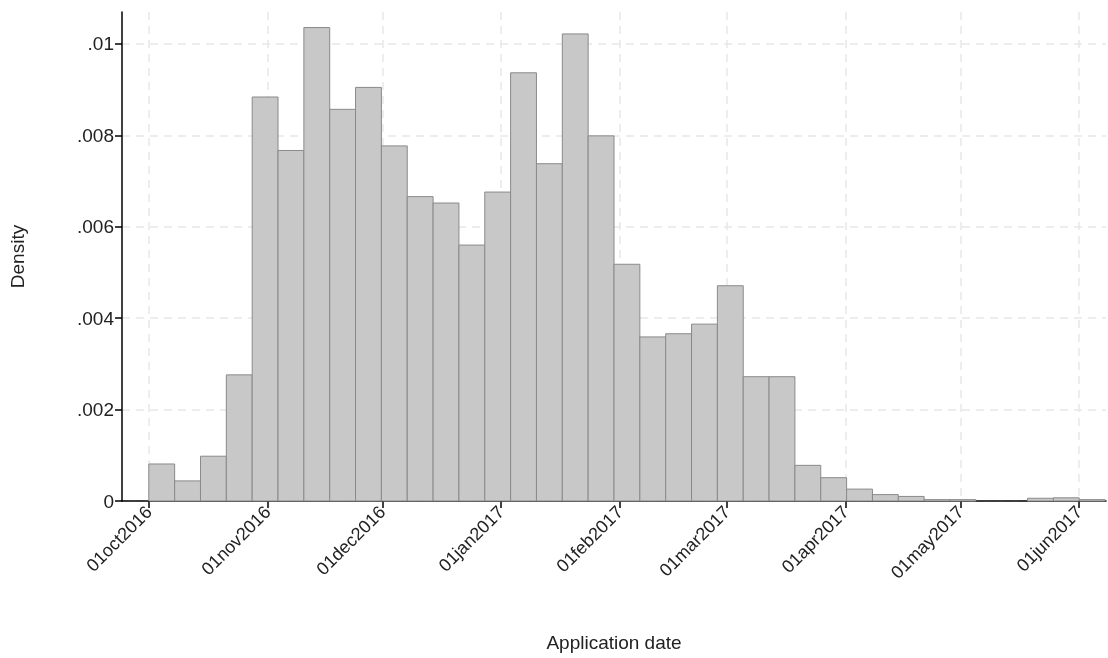 The height and width of the screenshot is (658, 1108). Describe the element at coordinates (95, 410) in the screenshot. I see `y-tick-label: .002` at that location.